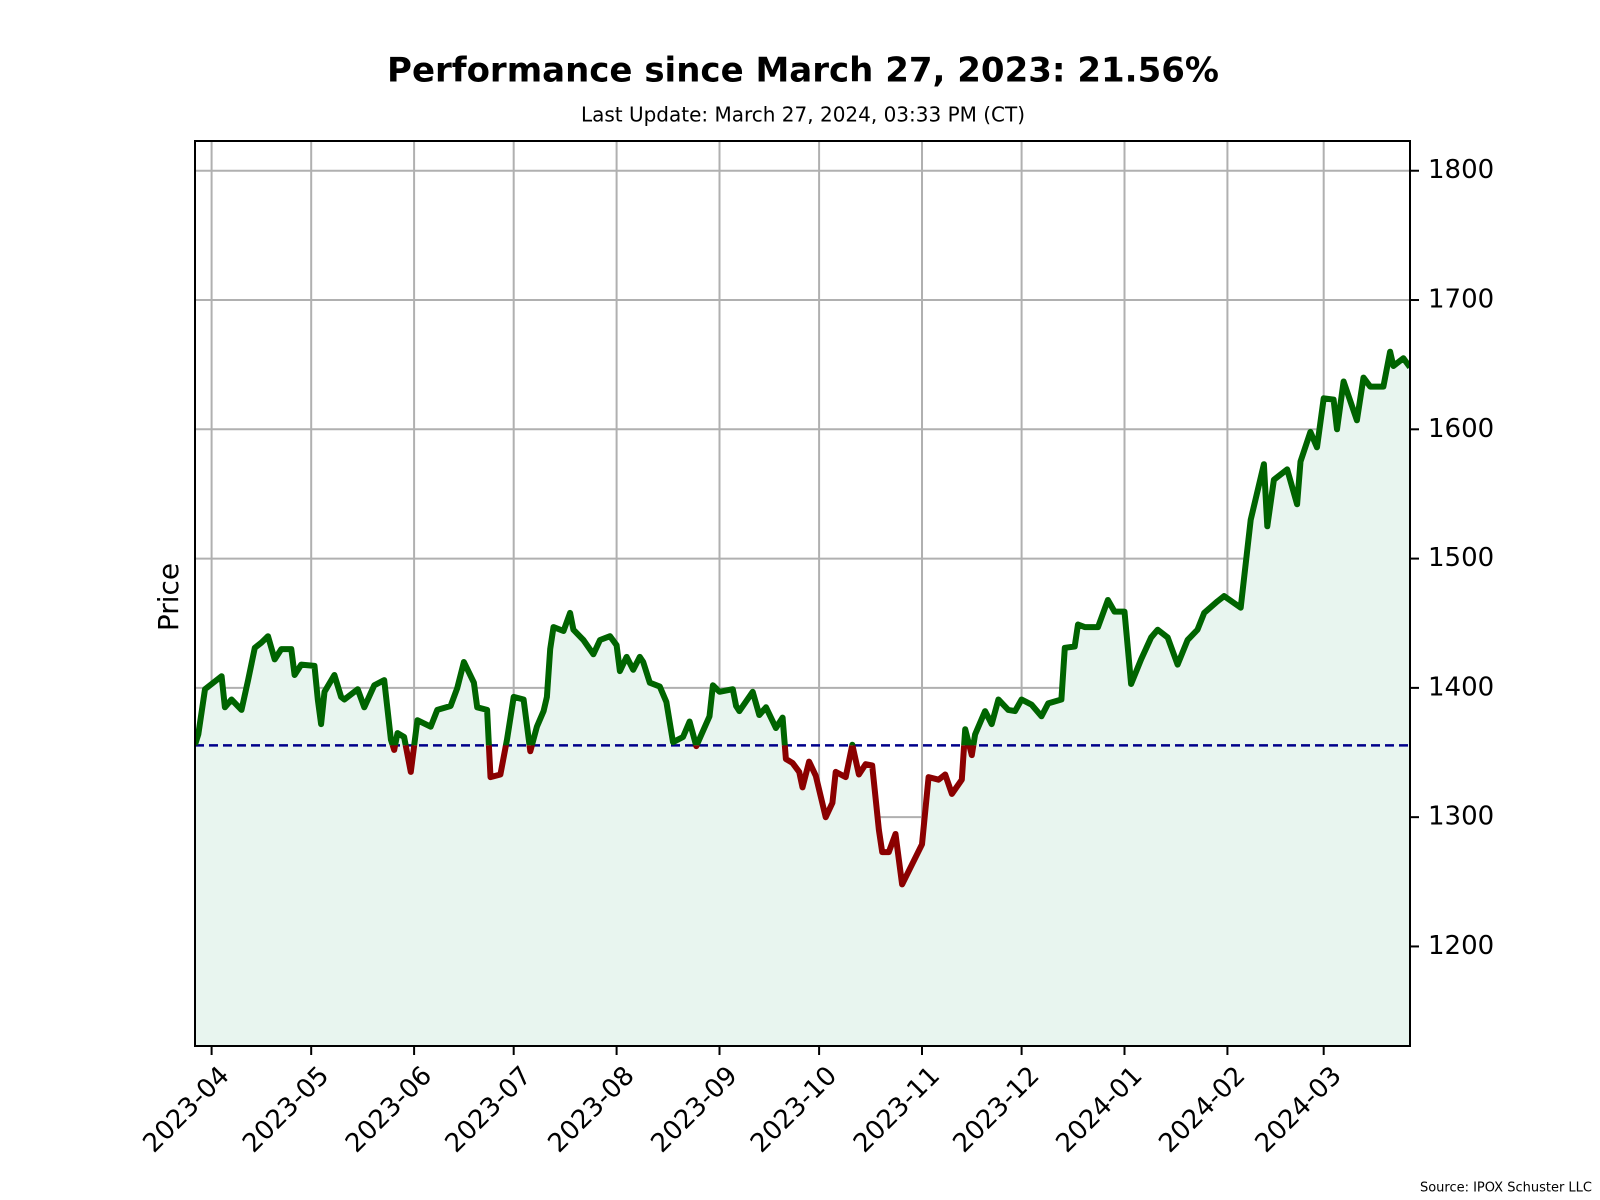 The height and width of the screenshot is (1200, 1600). Describe the element at coordinates (1202, 1110) in the screenshot. I see `x-tick-label: 2024-02` at that location.